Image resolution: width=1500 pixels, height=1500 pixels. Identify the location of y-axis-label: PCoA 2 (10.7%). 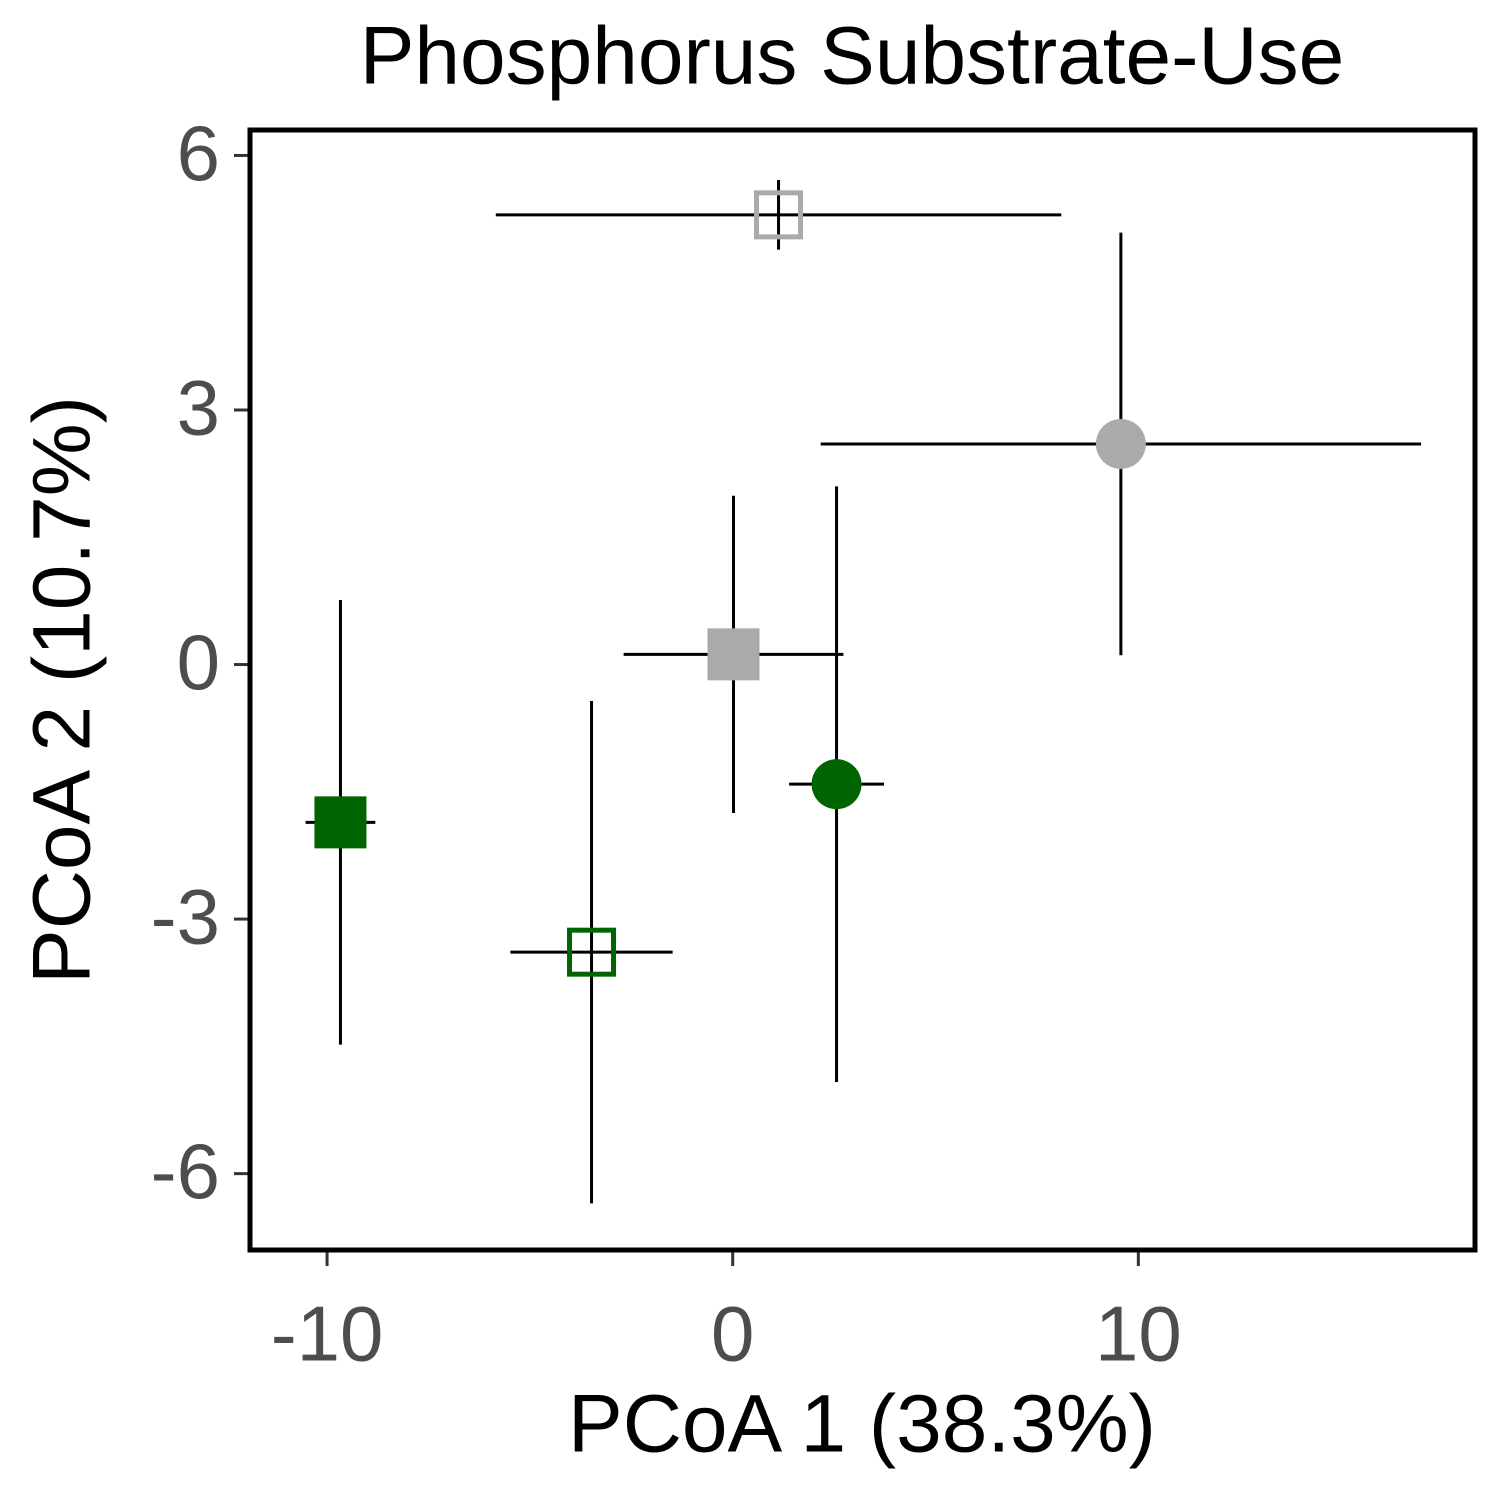
(62, 690).